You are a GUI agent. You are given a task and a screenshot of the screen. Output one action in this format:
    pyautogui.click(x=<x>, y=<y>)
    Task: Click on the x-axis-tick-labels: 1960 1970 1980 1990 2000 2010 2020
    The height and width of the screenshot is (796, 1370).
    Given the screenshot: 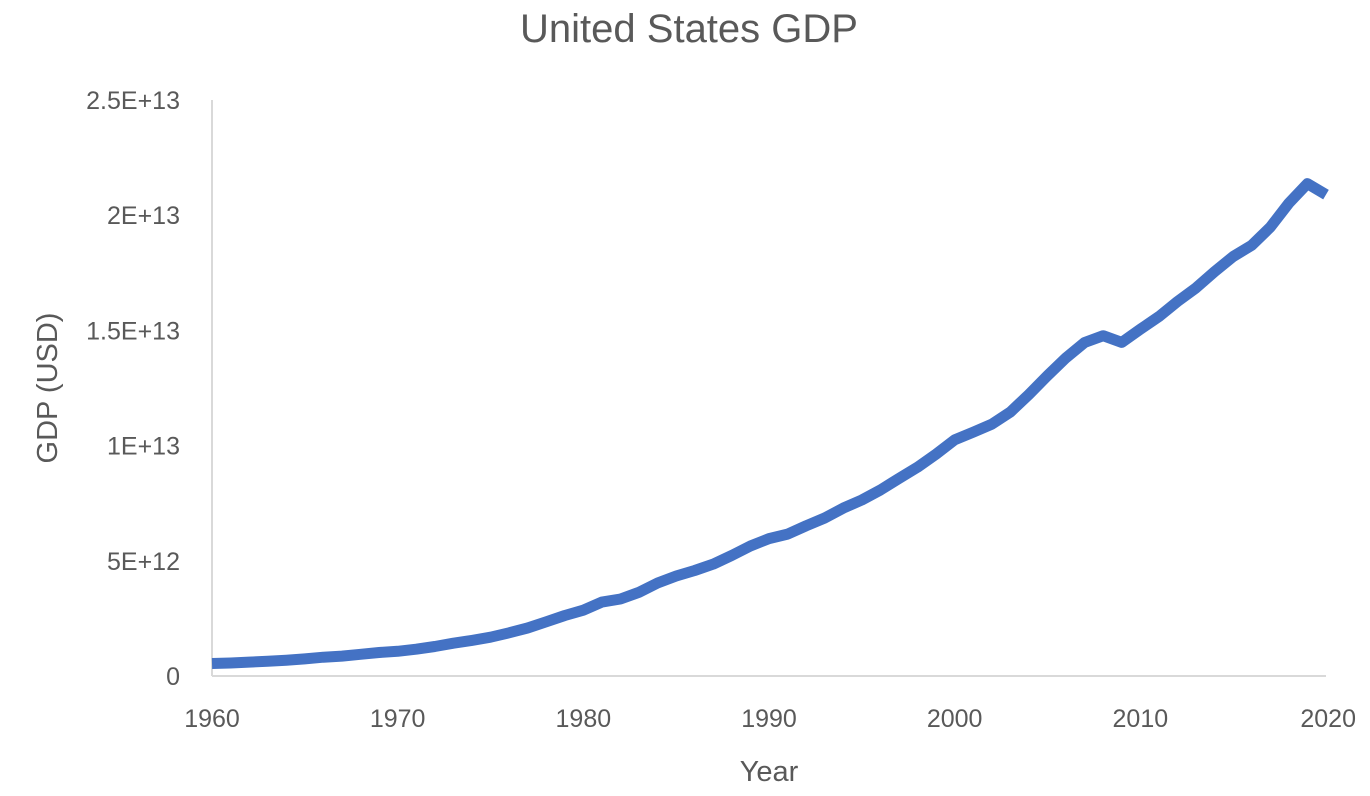 What is the action you would take?
    pyautogui.click(x=770, y=719)
    